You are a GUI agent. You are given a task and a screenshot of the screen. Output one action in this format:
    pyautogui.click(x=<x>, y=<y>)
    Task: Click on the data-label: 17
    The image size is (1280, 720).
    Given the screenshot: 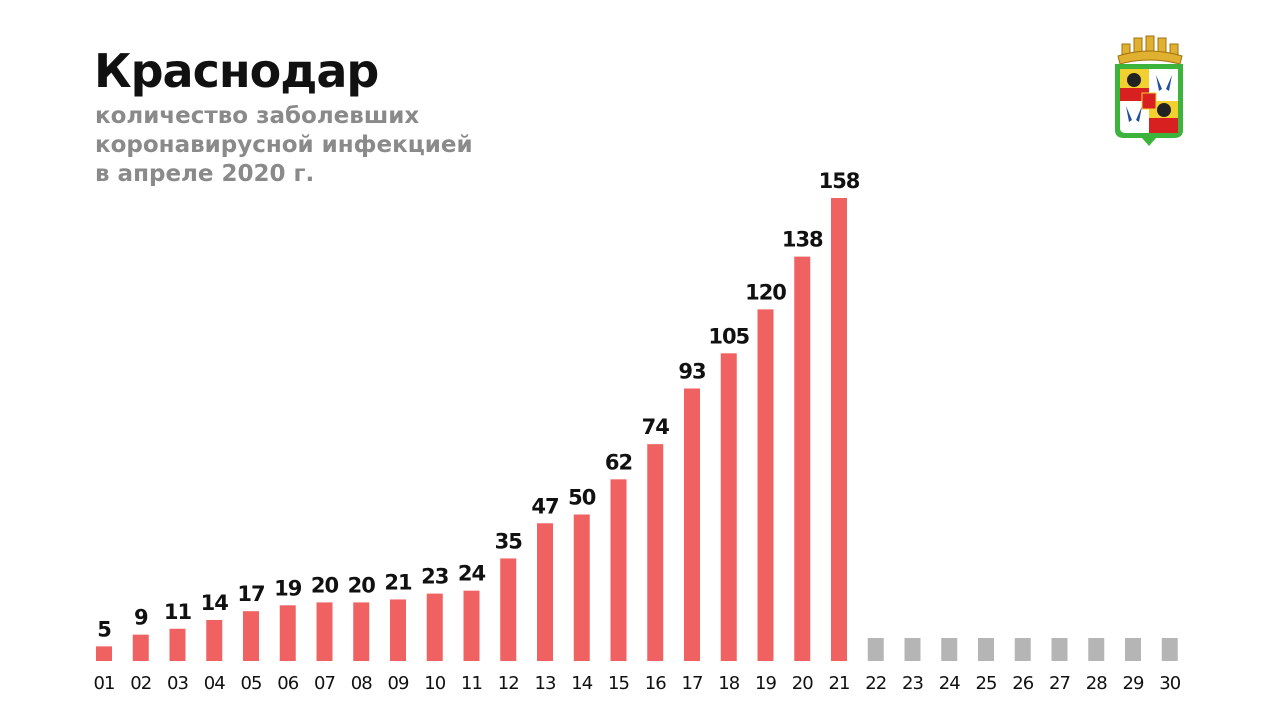 What is the action you would take?
    pyautogui.click(x=250, y=594)
    